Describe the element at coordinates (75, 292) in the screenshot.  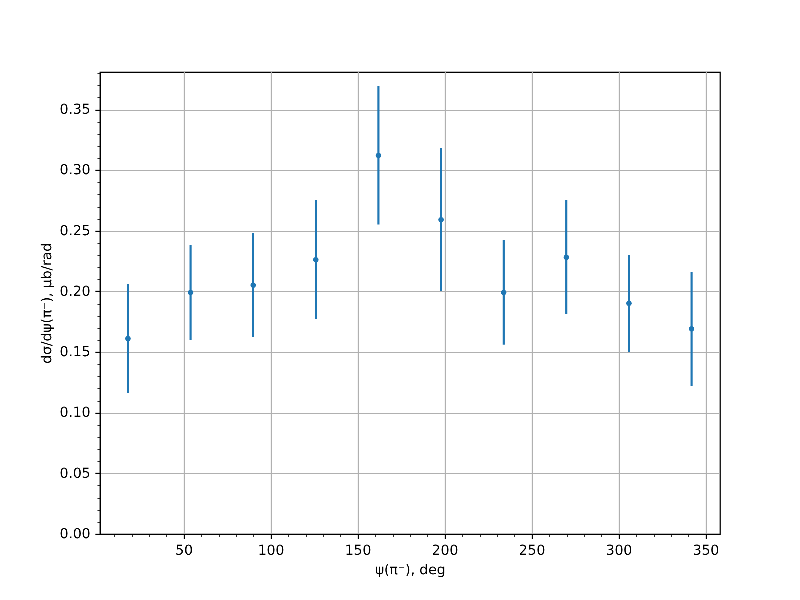
I see `y-tick-label: 0.20` at that location.